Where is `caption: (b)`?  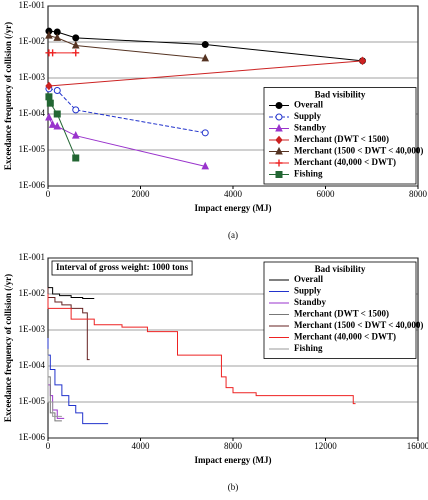
caption: (b) is located at coordinates (233, 487).